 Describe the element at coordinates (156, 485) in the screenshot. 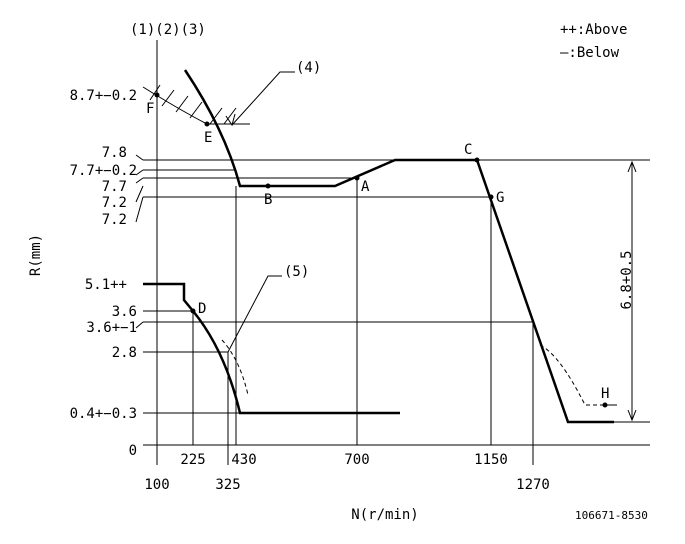

I see `x-label: 100` at that location.